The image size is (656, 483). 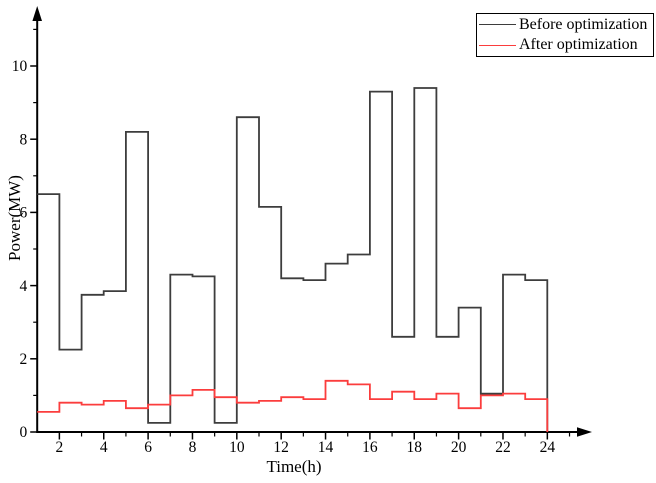 I want to click on legend-item-after: After optimization, so click(x=565, y=45).